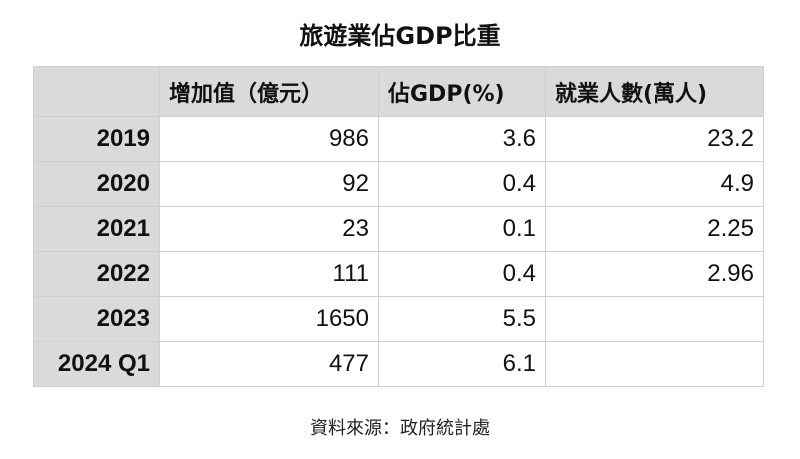 The height and width of the screenshot is (459, 800). I want to click on cell-gdp-share: 6.1, so click(462, 364).